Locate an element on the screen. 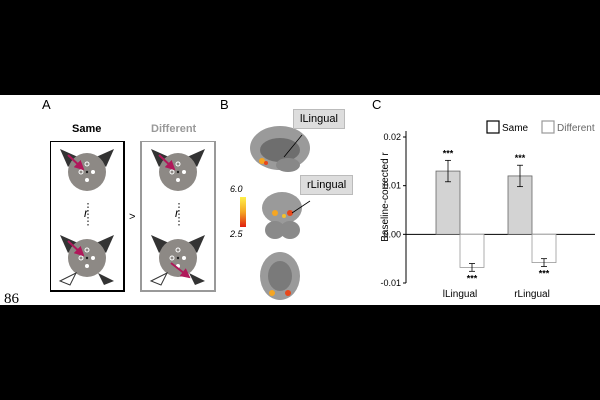 The height and width of the screenshot is (400, 600). panel-c-letter: C is located at coordinates (377, 104).